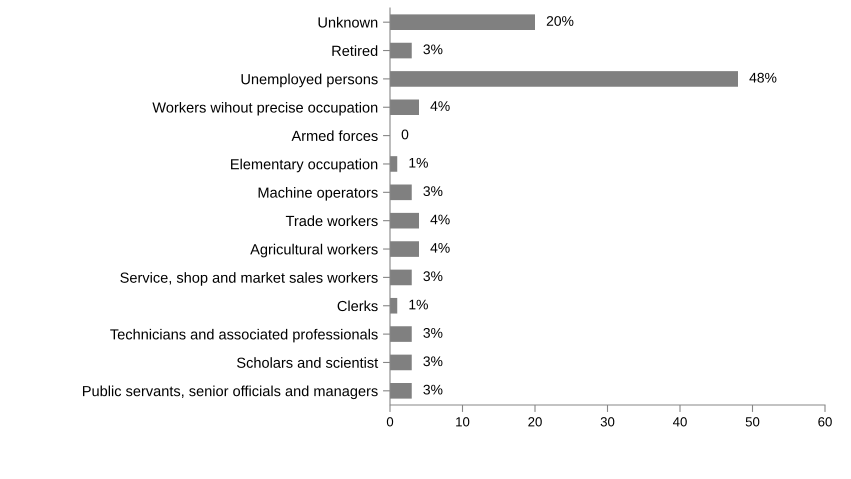  Describe the element at coordinates (304, 165) in the screenshot. I see `y-tick-label: Elementary occupation` at that location.